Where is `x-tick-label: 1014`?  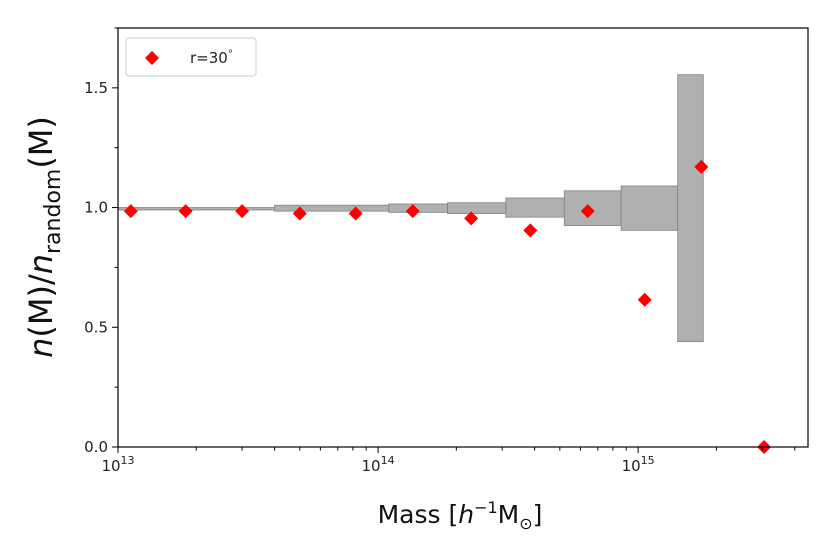
x-tick-label: 1014 is located at coordinates (378, 464).